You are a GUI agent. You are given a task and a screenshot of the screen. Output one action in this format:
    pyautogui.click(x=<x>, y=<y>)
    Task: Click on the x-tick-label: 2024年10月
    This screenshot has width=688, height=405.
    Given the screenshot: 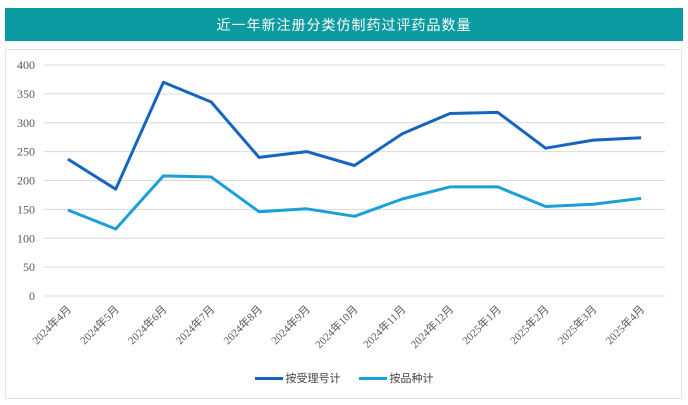 What is the action you would take?
    pyautogui.click(x=336, y=326)
    